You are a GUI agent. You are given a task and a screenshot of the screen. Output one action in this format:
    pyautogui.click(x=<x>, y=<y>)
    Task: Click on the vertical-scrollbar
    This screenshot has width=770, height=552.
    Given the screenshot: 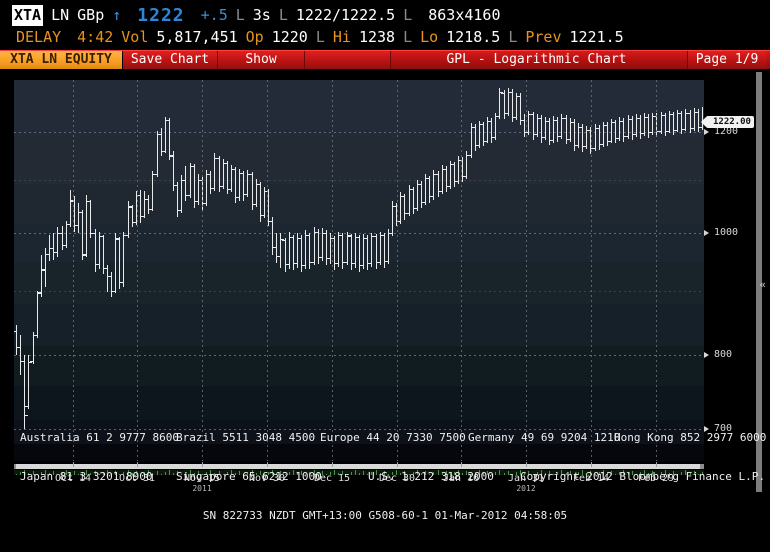 What is the action you would take?
    pyautogui.click(x=759, y=282)
    